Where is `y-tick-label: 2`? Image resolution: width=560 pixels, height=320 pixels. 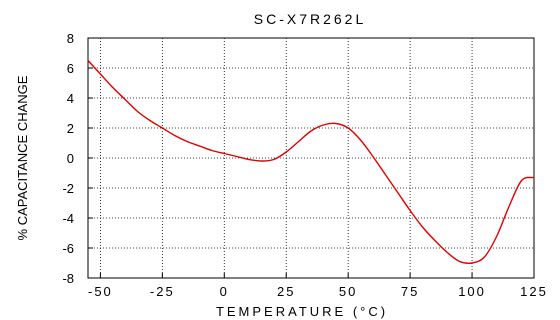 y-tick-label: 2 is located at coordinates (70, 128).